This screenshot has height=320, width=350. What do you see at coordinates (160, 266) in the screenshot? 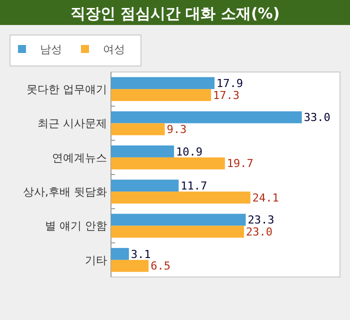
I see `data-label: 6.5` at bounding box center [160, 266].